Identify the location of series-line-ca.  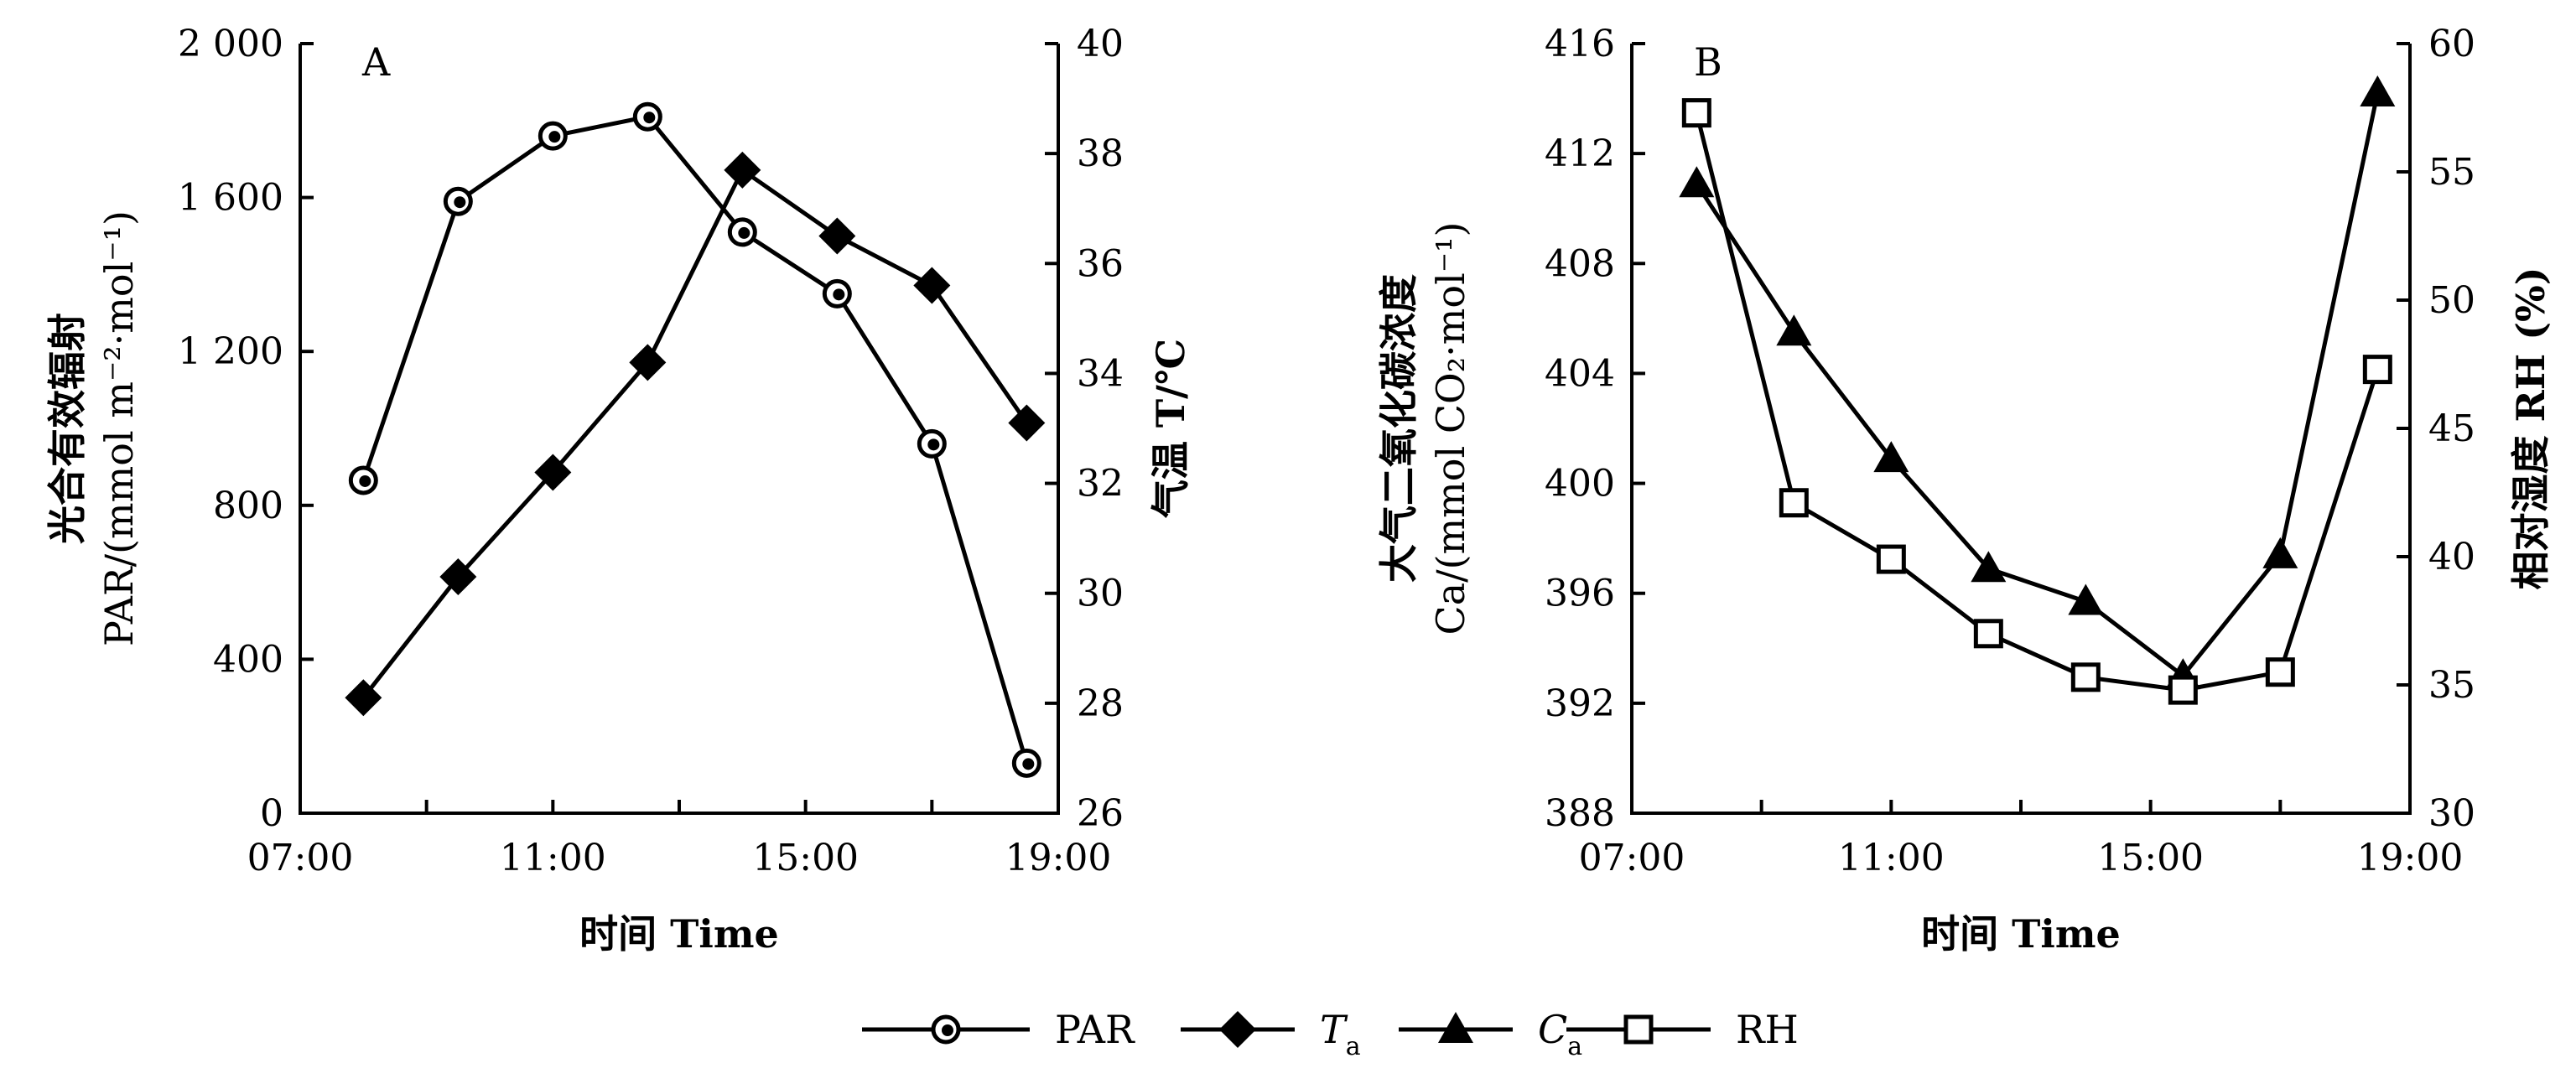
(2037, 385).